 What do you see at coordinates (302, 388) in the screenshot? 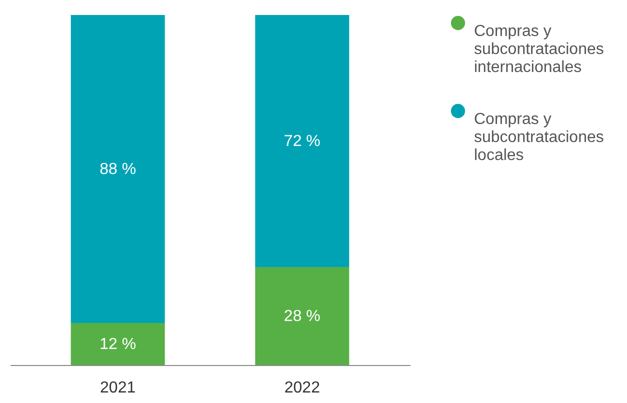
I see `x-tick-label: 2022` at bounding box center [302, 388].